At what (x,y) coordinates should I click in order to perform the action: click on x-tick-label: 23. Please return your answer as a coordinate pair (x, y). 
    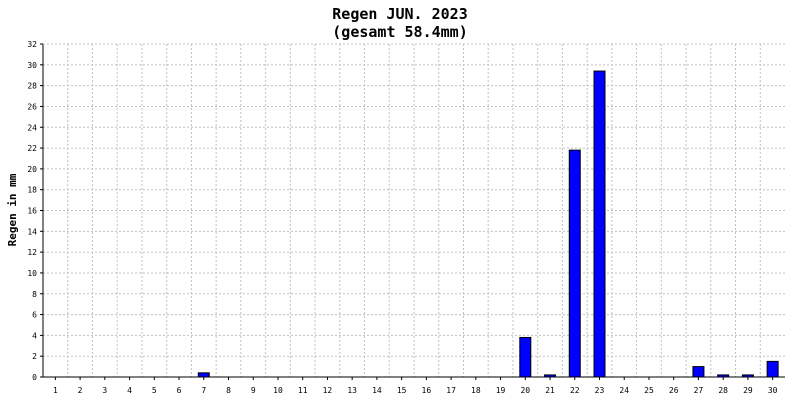
    Looking at the image, I should click on (600, 390).